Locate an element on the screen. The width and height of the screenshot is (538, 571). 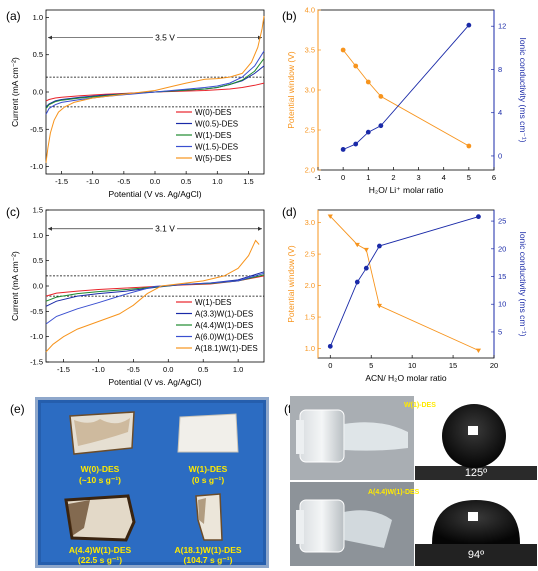
sample-w1-label: W(1)-DES is located at coordinates (208, 469).